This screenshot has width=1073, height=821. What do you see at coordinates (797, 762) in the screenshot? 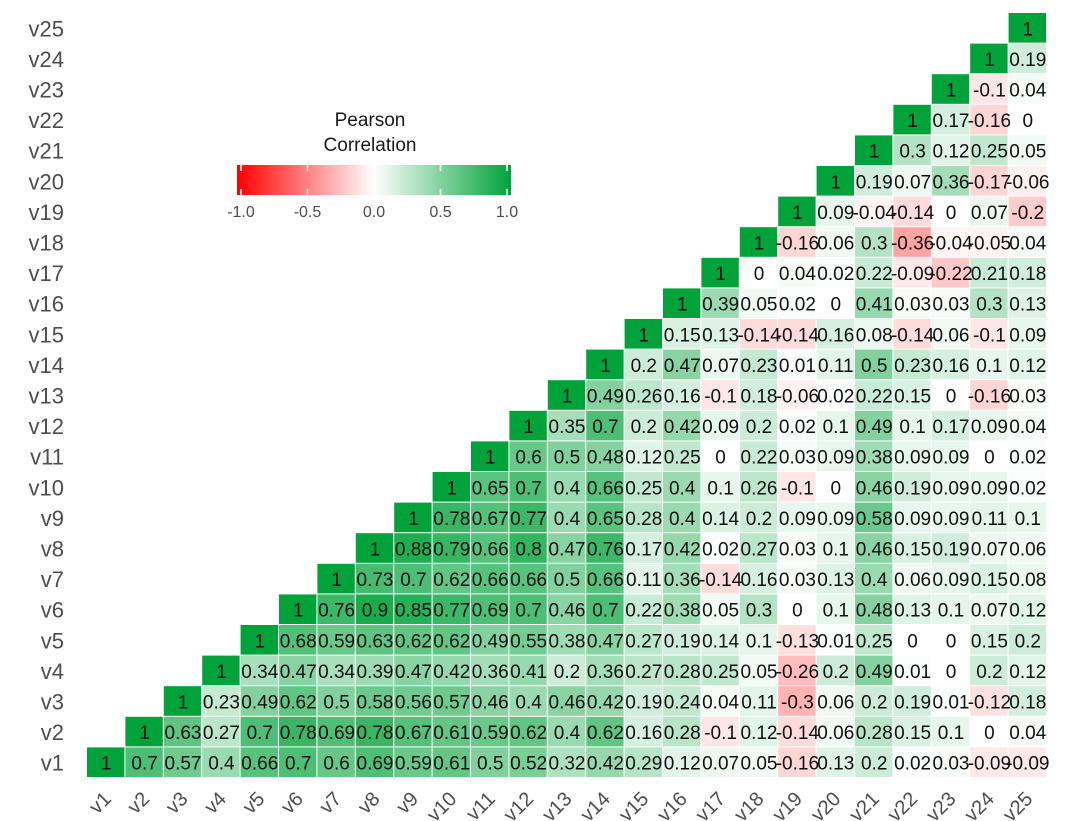
I see `heatmap-cell-v1-v19` at bounding box center [797, 762].